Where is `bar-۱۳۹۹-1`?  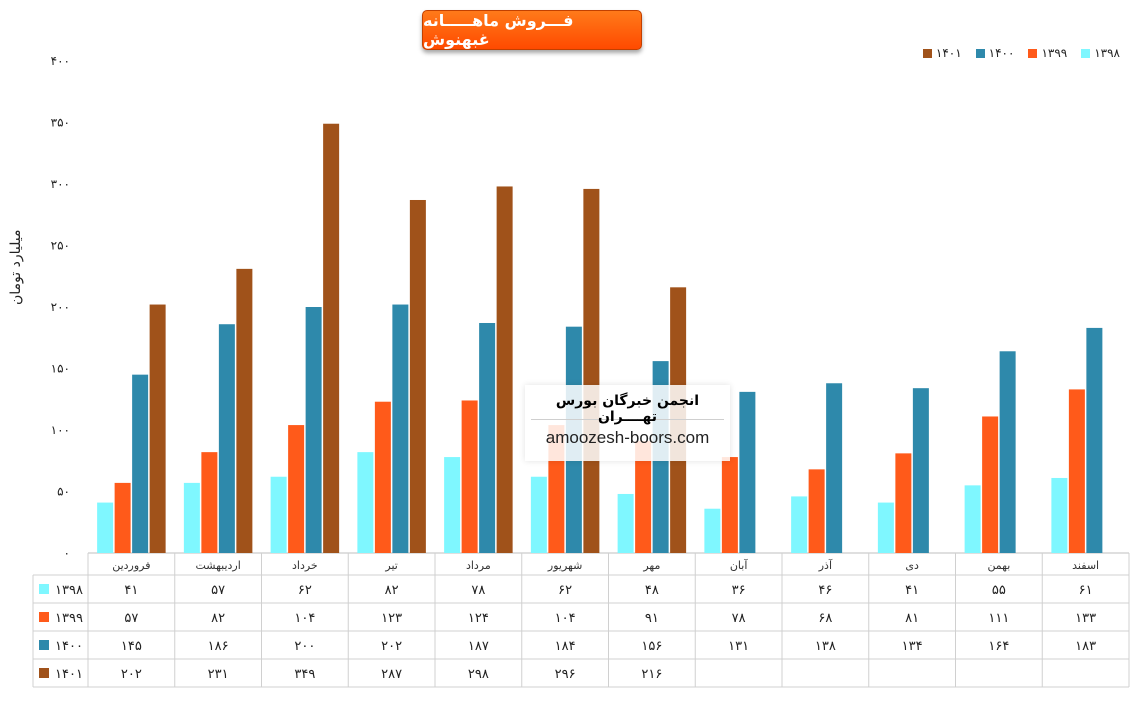 bar-۱۳۹۹-1 is located at coordinates (209, 502).